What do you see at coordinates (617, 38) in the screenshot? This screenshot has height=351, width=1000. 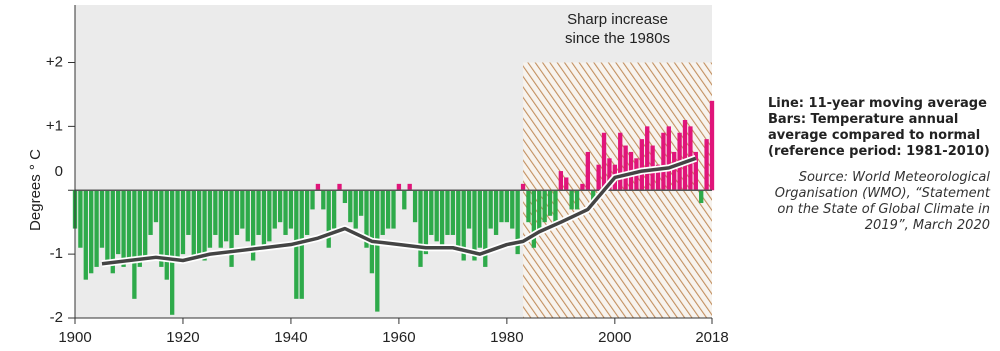 I see `annotation: since the 1980s` at bounding box center [617, 38].